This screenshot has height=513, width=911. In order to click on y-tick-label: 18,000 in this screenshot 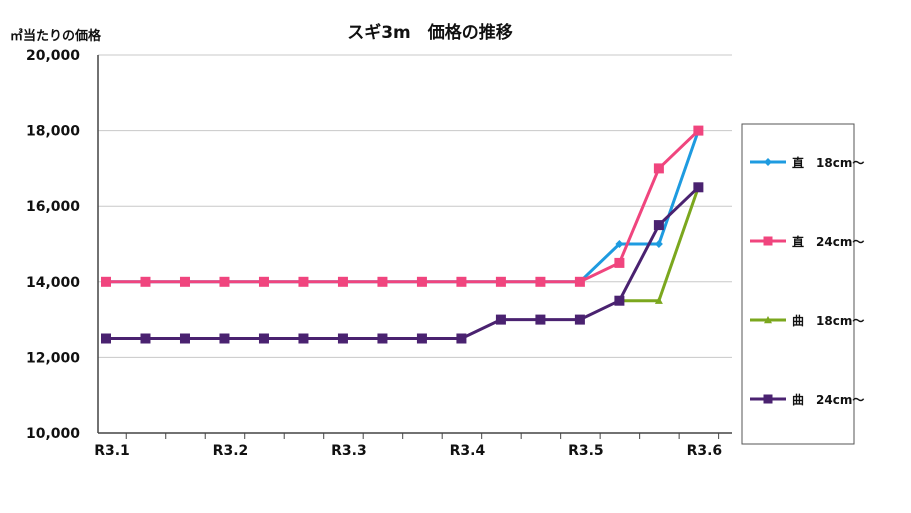, I will do `click(53, 132)`.